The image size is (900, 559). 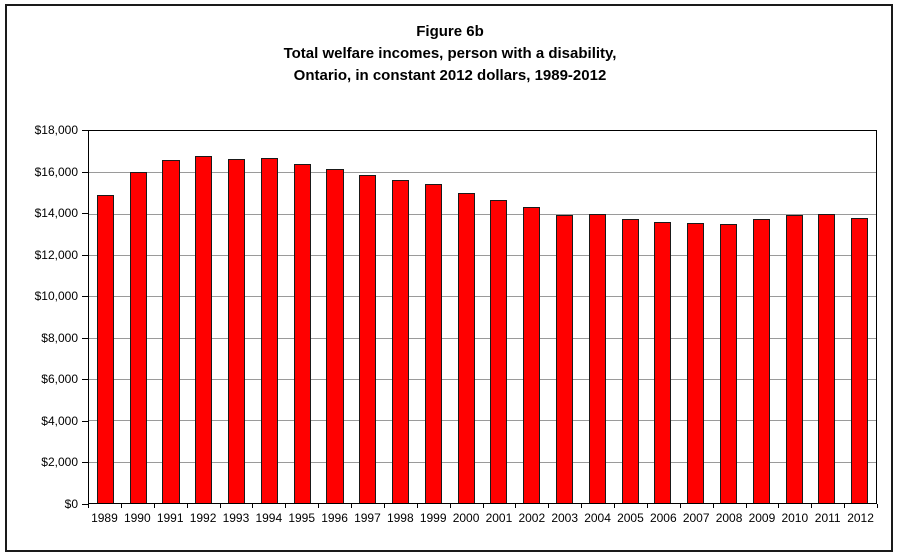 I want to click on bar-1993, so click(x=237, y=330).